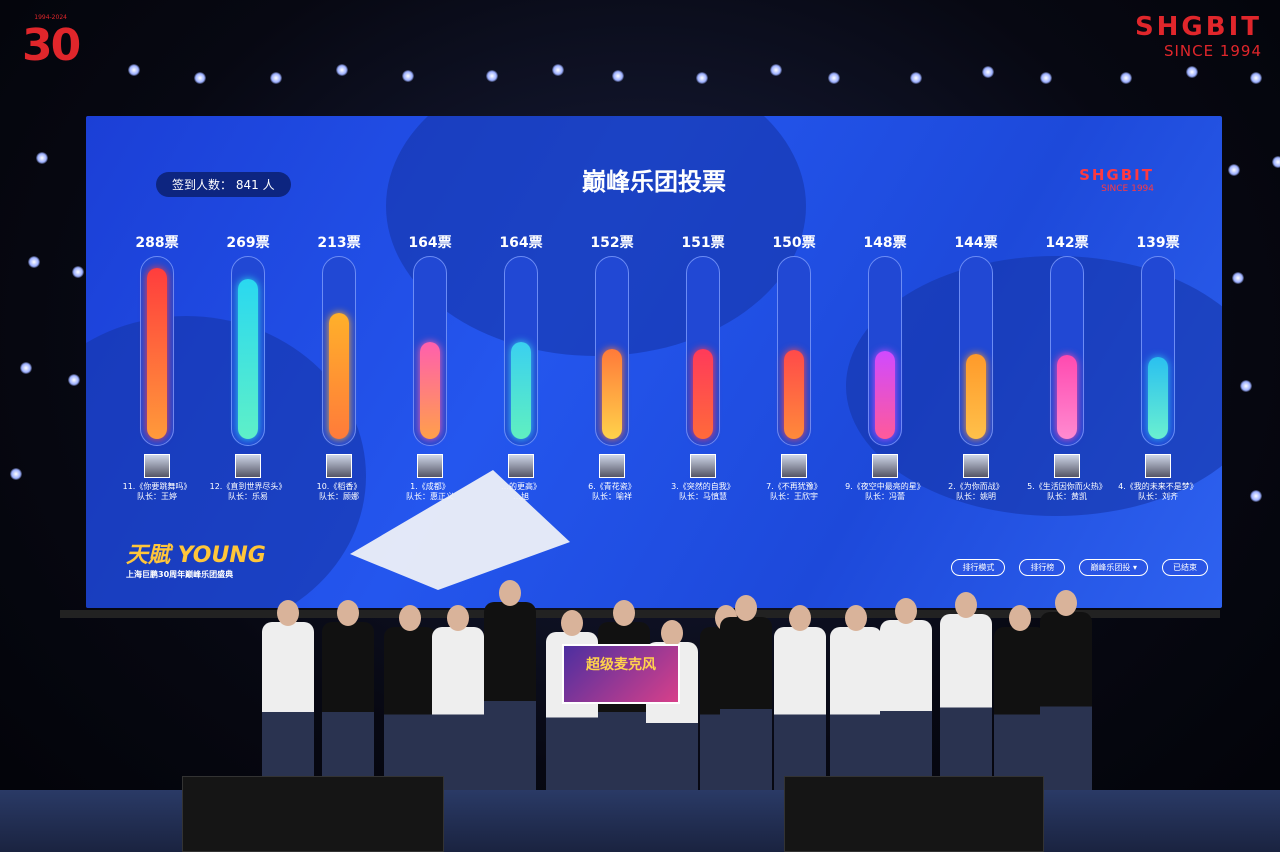 Image resolution: width=1280 pixels, height=852 pixels. Describe the element at coordinates (196, 555) in the screenshot. I see `event-logo-text: 天賦 YOUNG` at that location.